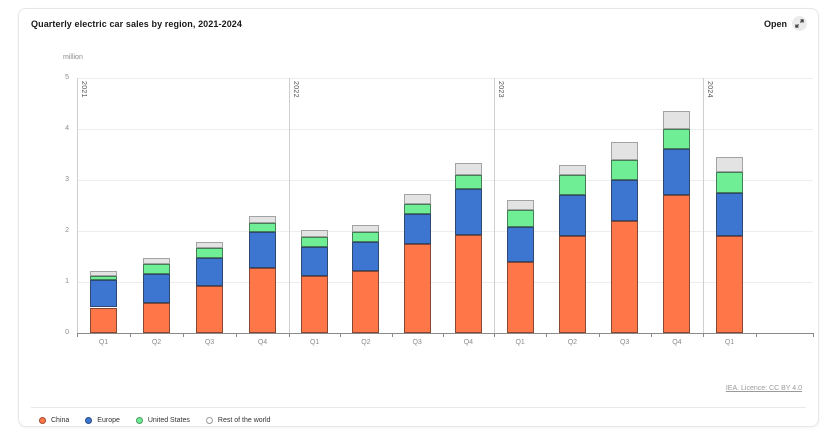 Image resolution: width=837 pixels, height=434 pixels. What do you see at coordinates (156, 318) in the screenshot?
I see `bar-segment-china-2021-q2` at bounding box center [156, 318].